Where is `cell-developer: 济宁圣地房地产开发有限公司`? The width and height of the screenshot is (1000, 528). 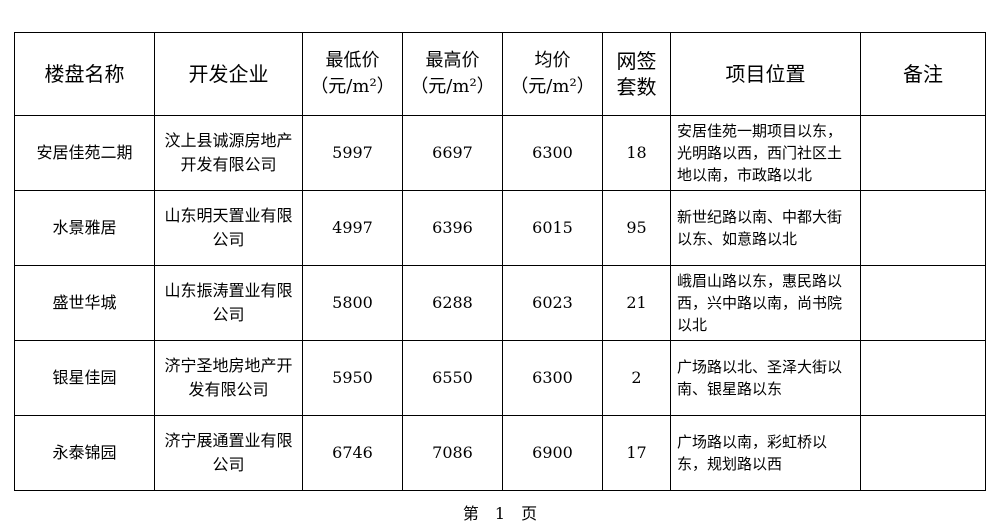
cell-developer: 济宁圣地房地产开发有限公司 is located at coordinates (228, 378).